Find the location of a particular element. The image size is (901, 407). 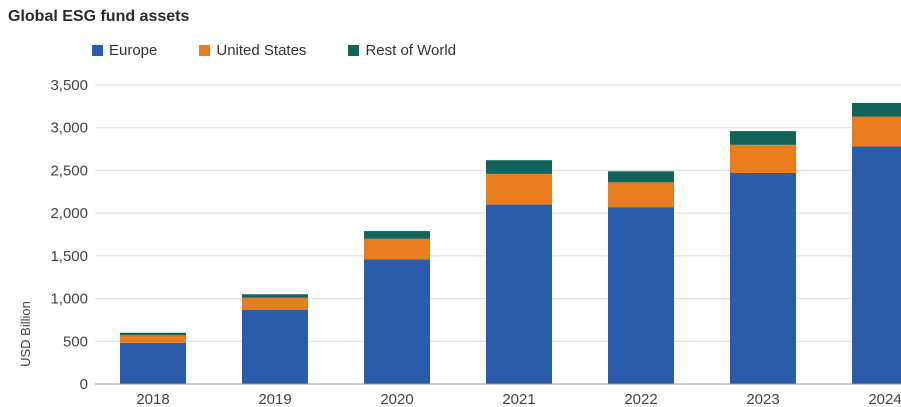

legend-label-united-states: United States is located at coordinates (261, 50).